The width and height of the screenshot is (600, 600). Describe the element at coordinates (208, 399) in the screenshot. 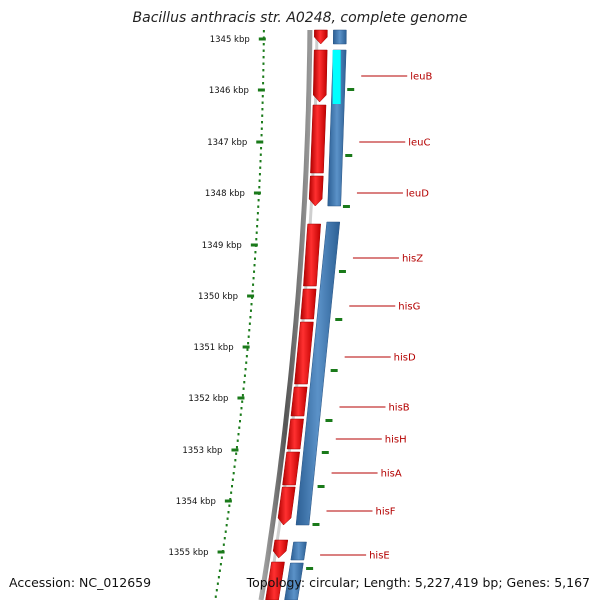

I see `ruler-label: 1352 kbp` at that location.